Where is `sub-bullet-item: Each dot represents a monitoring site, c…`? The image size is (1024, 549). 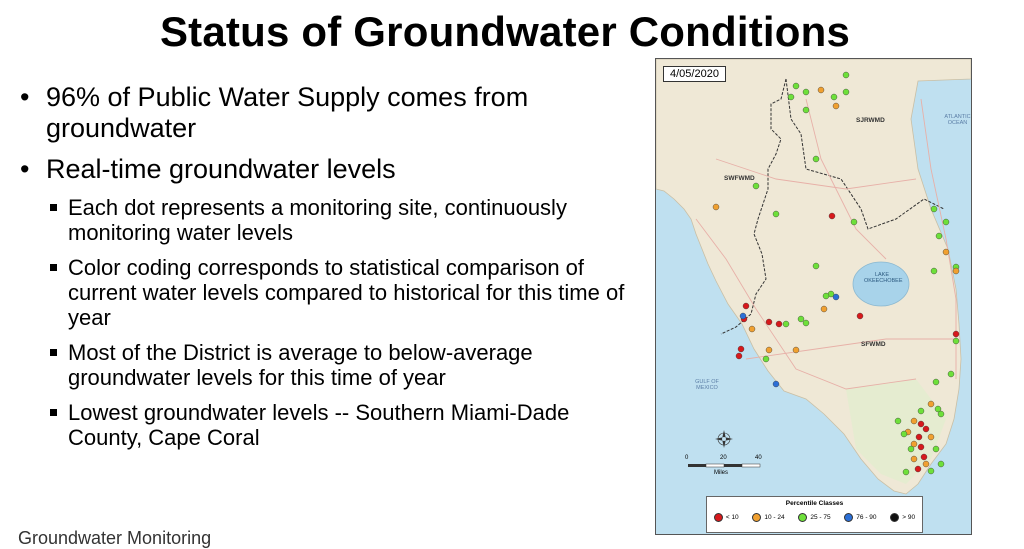
sub-bullet-item: Each dot represents a monitoring site, c… is located at coordinates (330, 220).